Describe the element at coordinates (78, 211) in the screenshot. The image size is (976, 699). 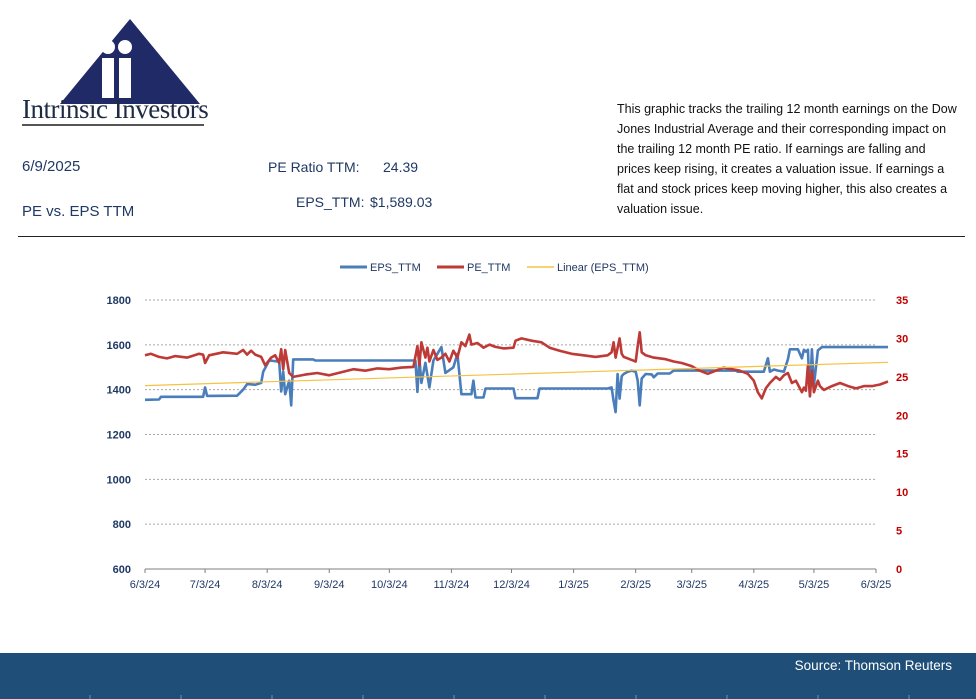
I see `report-subtitle: PE vs. EPS TTM` at that location.